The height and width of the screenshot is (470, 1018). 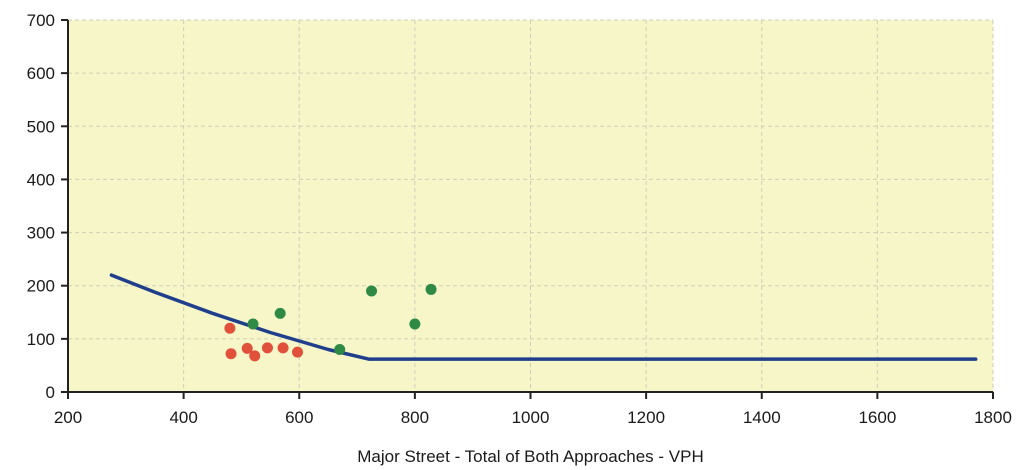 I want to click on x-tick-label: 1400, so click(x=762, y=417).